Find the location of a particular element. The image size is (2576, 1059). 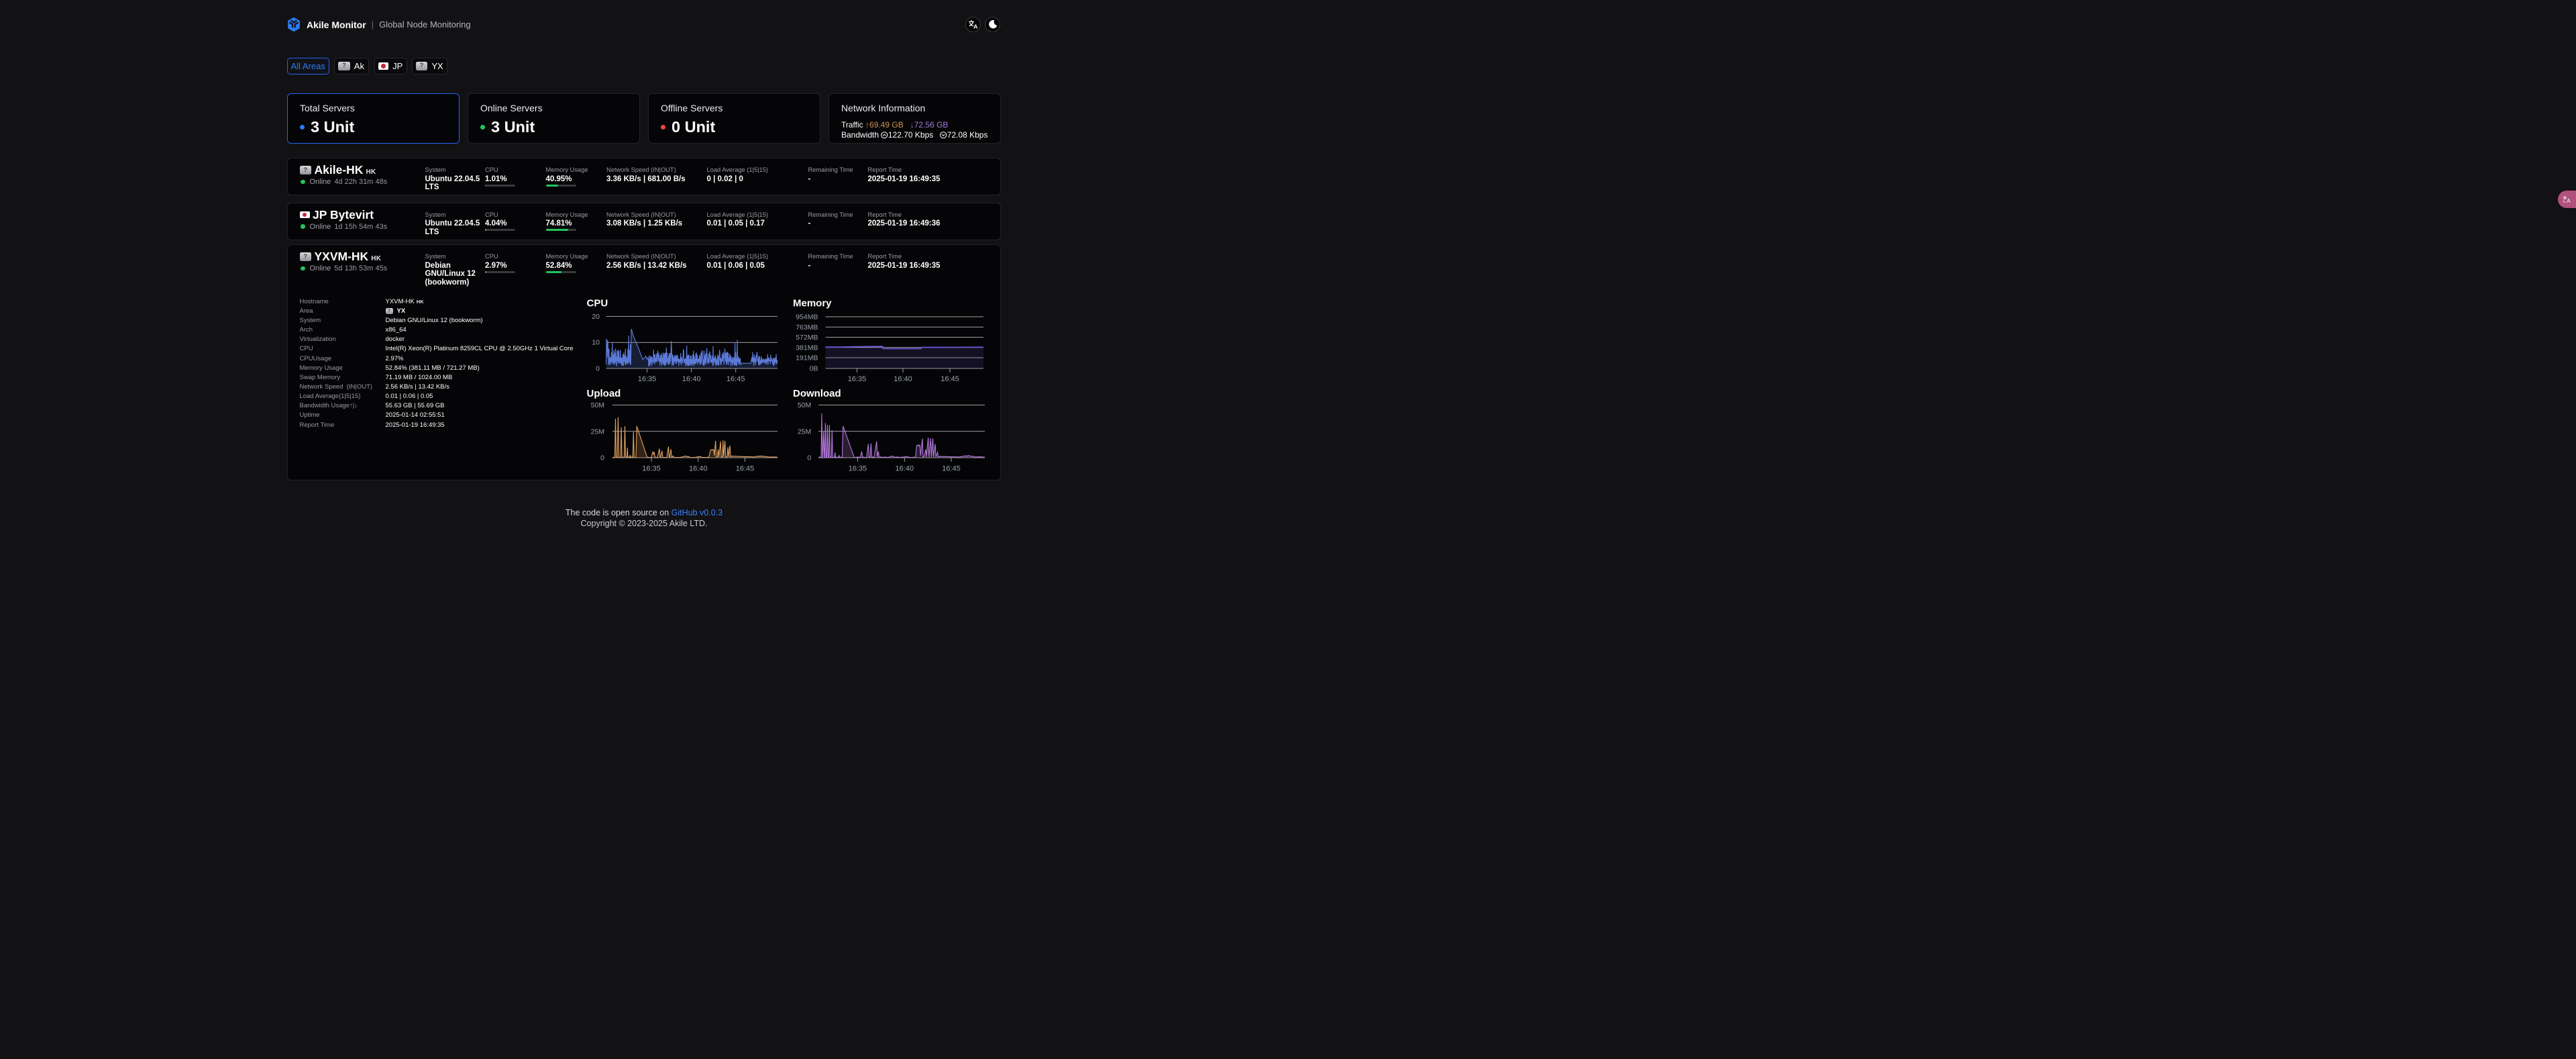

svg-text: 0B is located at coordinates (814, 369).